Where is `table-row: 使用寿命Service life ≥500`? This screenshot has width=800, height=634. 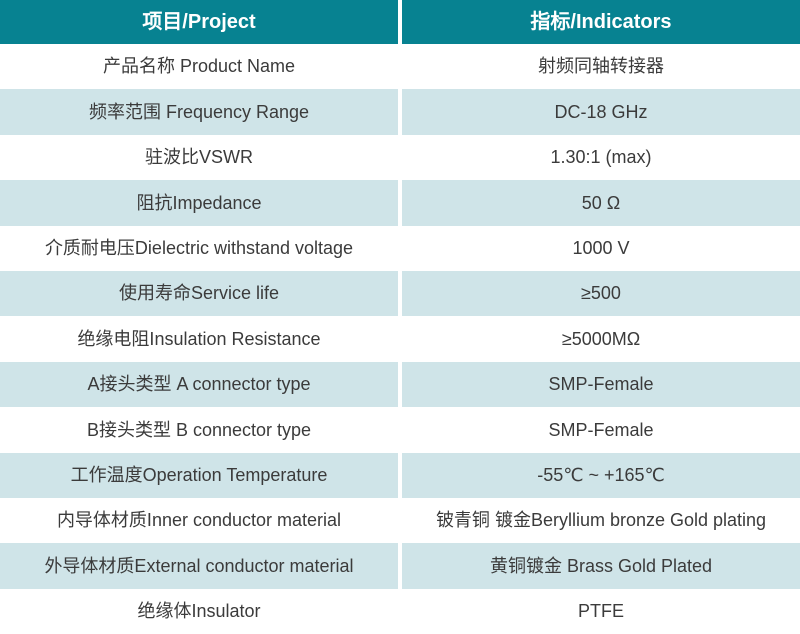
table-row: 使用寿命Service life ≥500 is located at coordinates (400, 293).